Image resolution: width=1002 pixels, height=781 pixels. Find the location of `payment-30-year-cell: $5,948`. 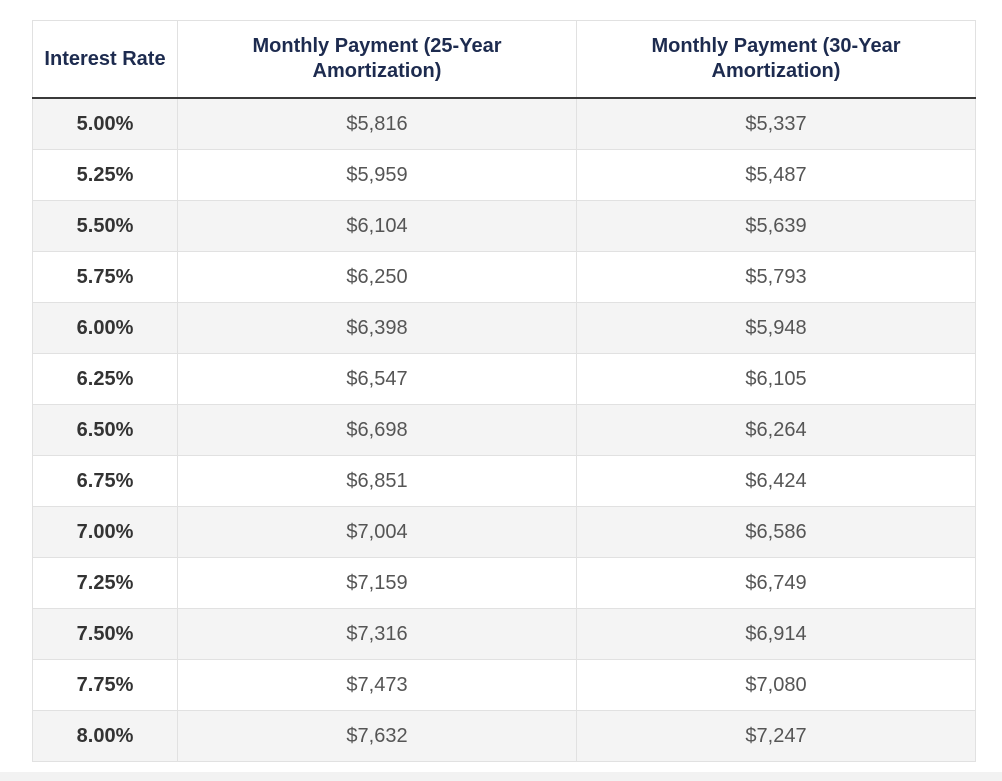

payment-30-year-cell: $5,948 is located at coordinates (776, 328).